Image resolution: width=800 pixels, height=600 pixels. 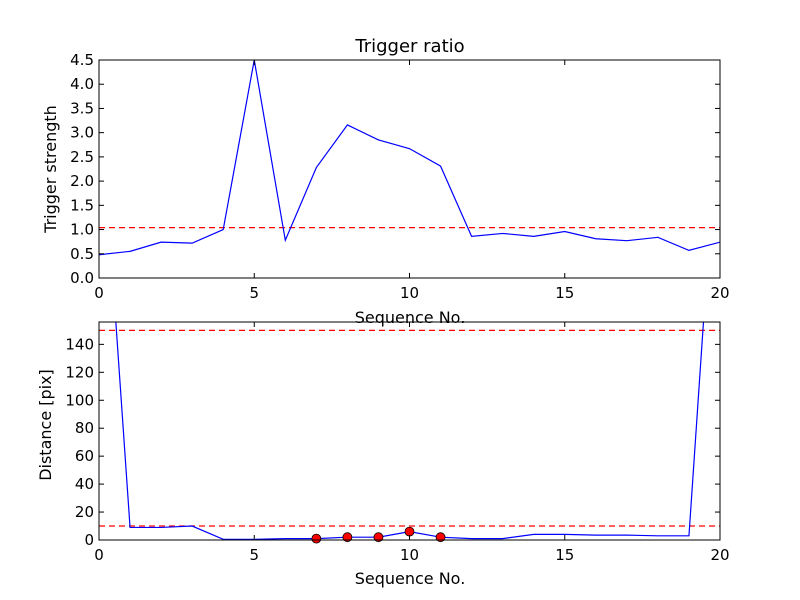 I want to click on bottom-ytick-label: 60, so click(x=84, y=456).